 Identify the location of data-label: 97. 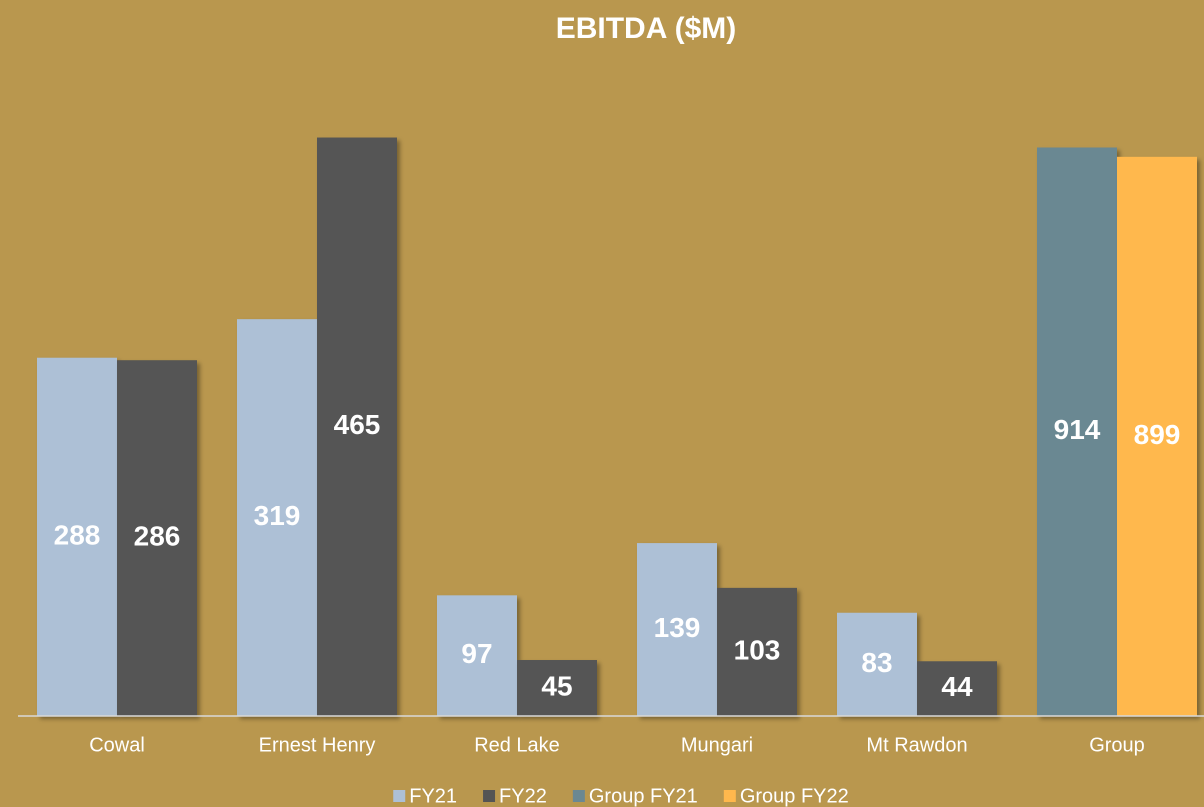
(476, 653).